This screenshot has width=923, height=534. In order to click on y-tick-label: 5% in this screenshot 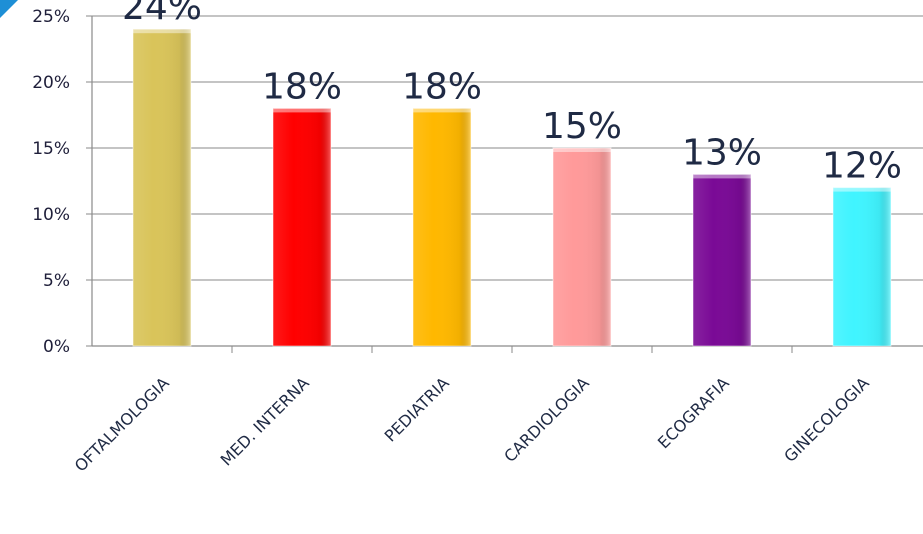, I will do `click(56, 281)`.